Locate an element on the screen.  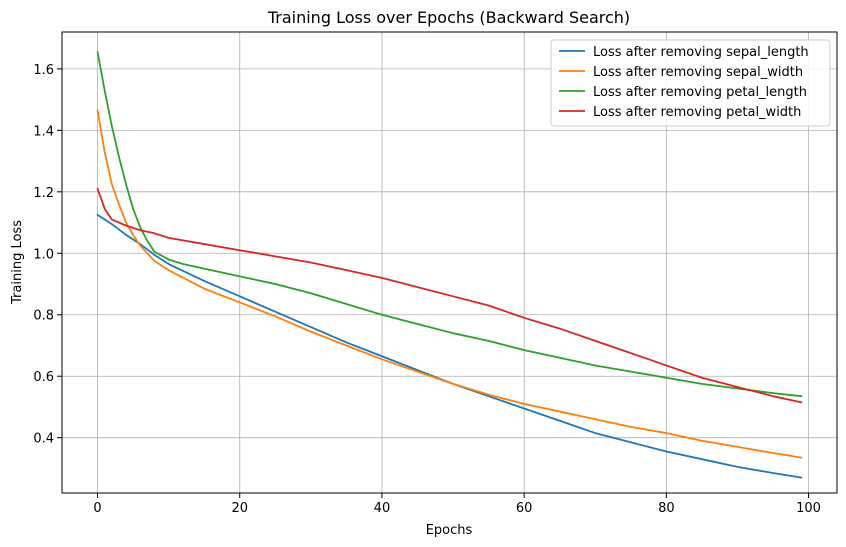
x-axis-title: Epochs is located at coordinates (449, 530).